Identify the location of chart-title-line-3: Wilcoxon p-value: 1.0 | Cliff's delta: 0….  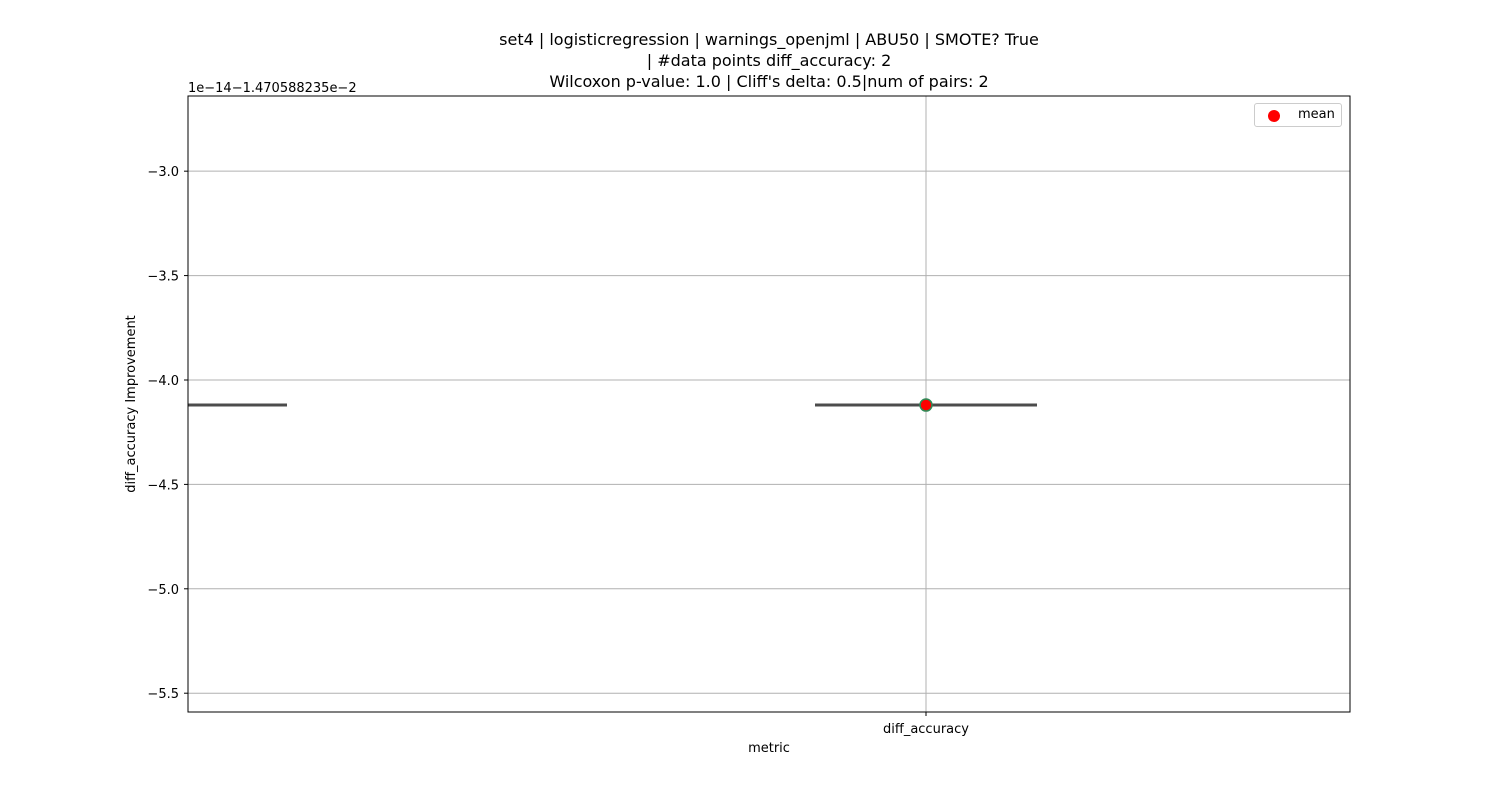
(769, 81).